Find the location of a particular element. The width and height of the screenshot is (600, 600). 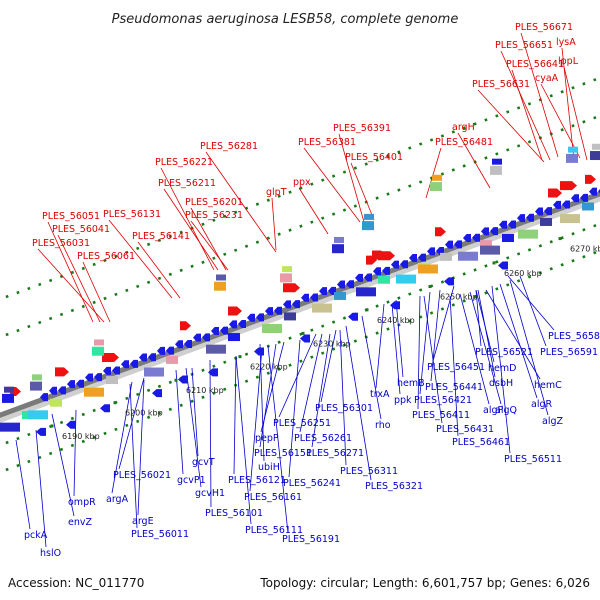

reverse-gene-label: ppk is located at coordinates (403, 400).